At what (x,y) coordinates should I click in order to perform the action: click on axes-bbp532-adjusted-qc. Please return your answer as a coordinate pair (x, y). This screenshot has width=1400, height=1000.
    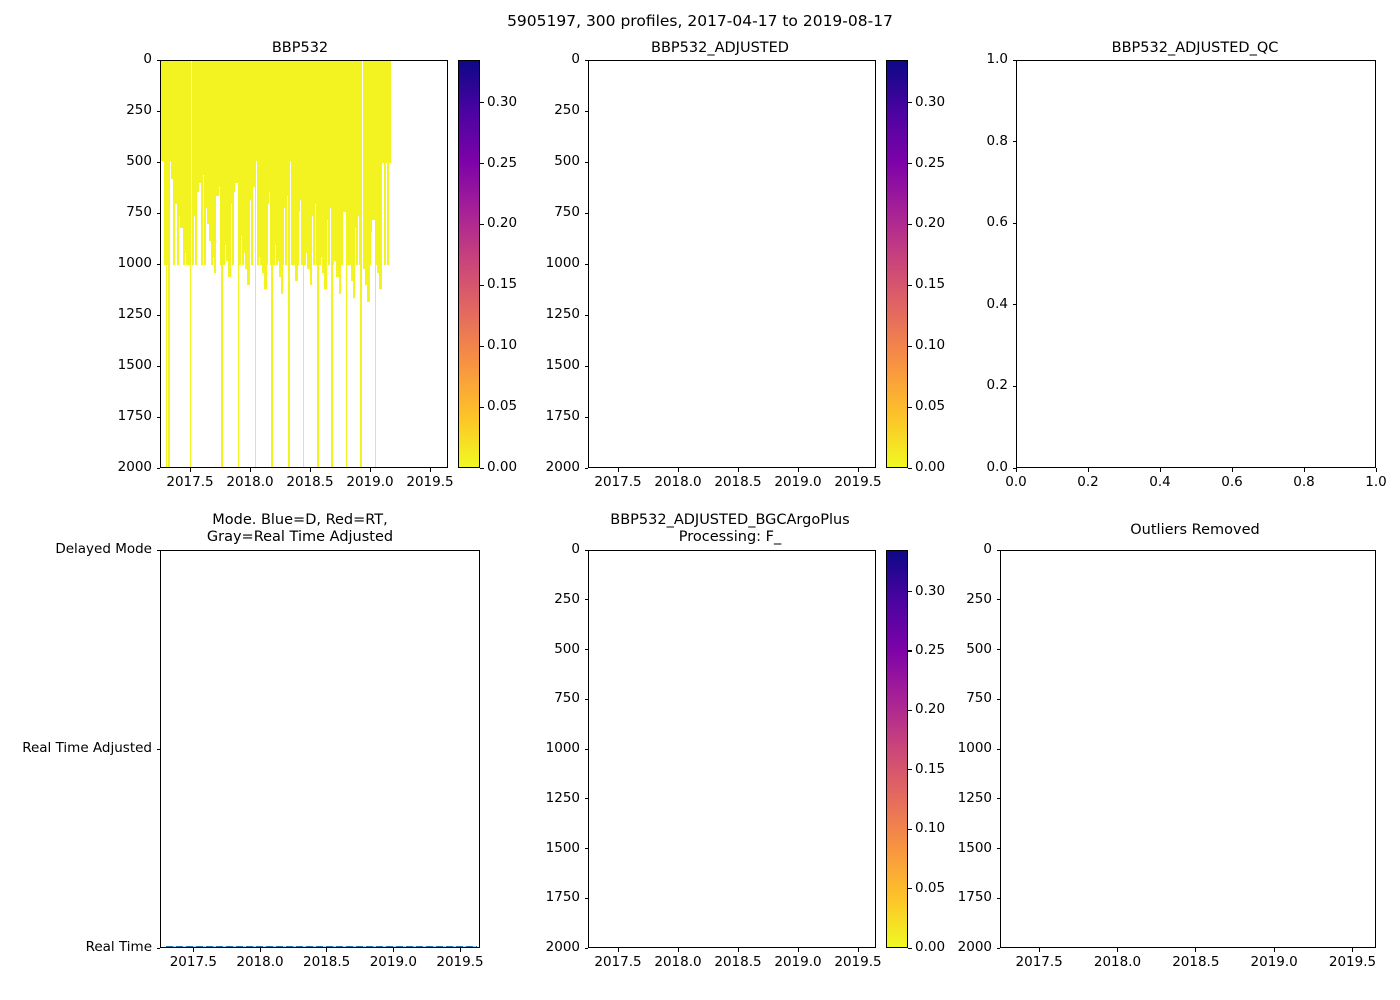
    Looking at the image, I should click on (1196, 264).